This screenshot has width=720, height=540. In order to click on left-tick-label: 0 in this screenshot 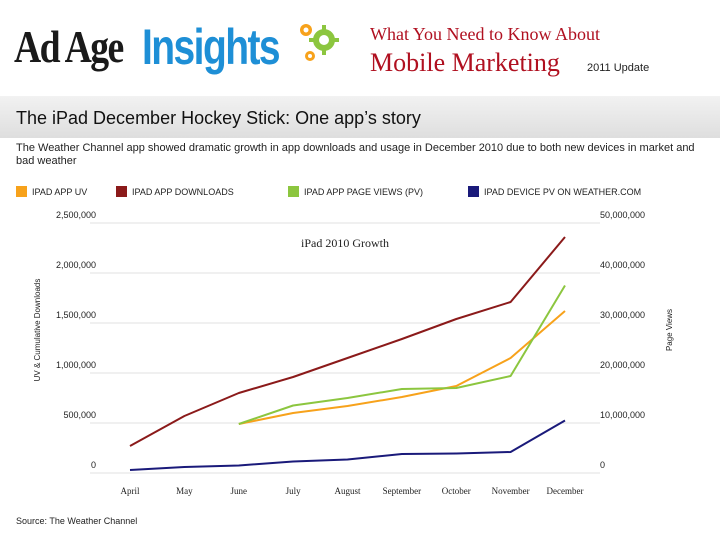, I will do `click(93, 465)`.